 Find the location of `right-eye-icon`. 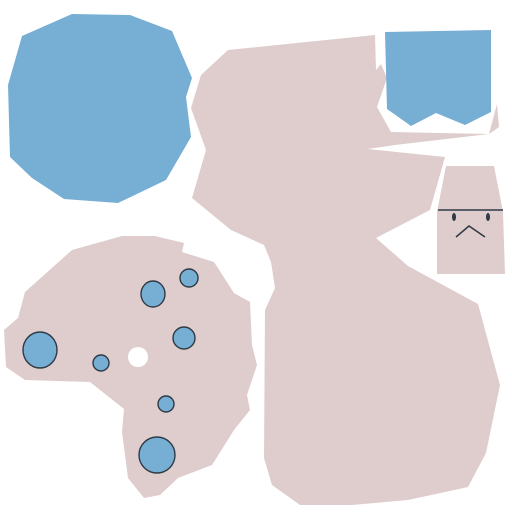

right-eye-icon is located at coordinates (488, 217).